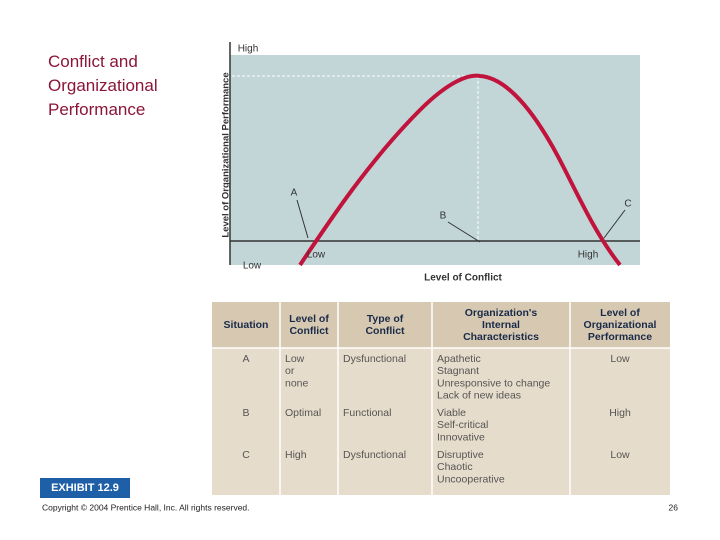 The height and width of the screenshot is (540, 720). Describe the element at coordinates (459, 359) in the screenshot. I see `table-cell: Apathetic` at that location.